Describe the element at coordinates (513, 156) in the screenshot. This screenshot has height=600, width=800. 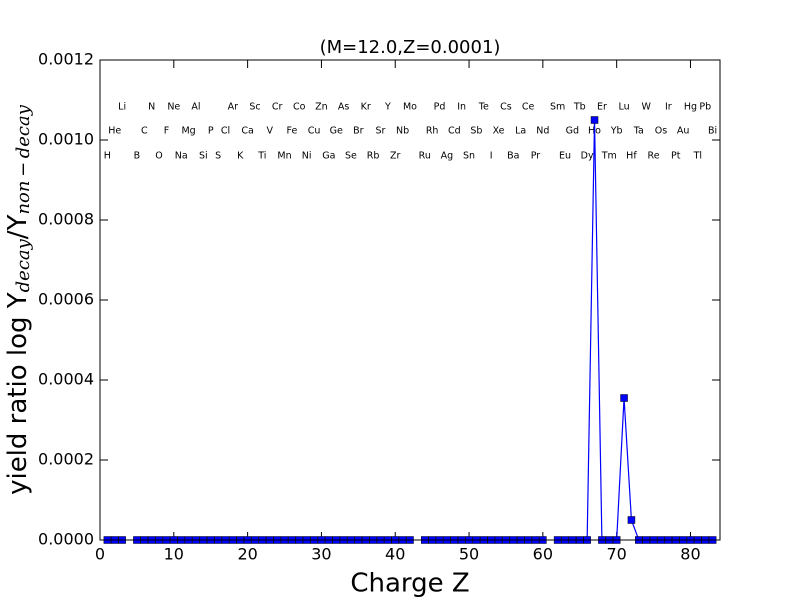
I see `element-label: Ba` at that location.